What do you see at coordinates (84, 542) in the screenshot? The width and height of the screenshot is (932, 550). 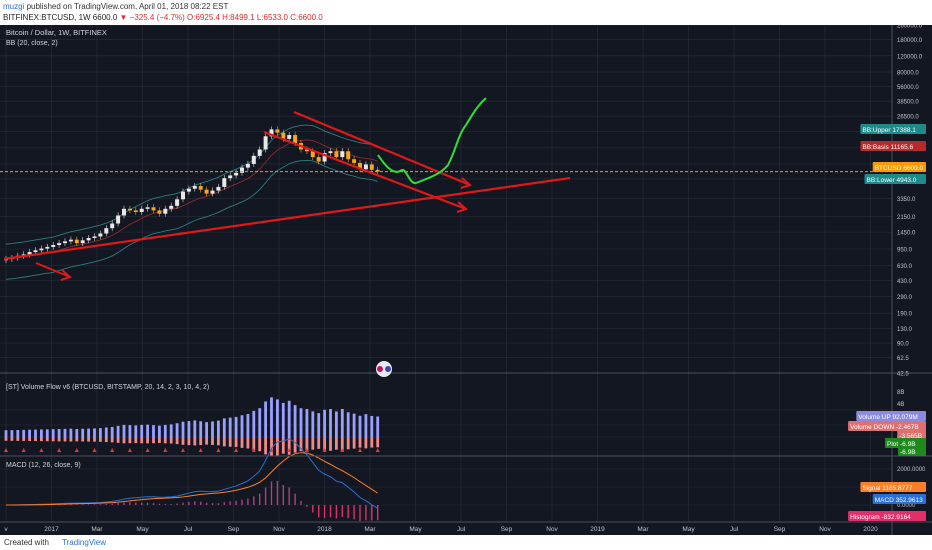 I see `tradingview-link: TradingView` at bounding box center [84, 542].